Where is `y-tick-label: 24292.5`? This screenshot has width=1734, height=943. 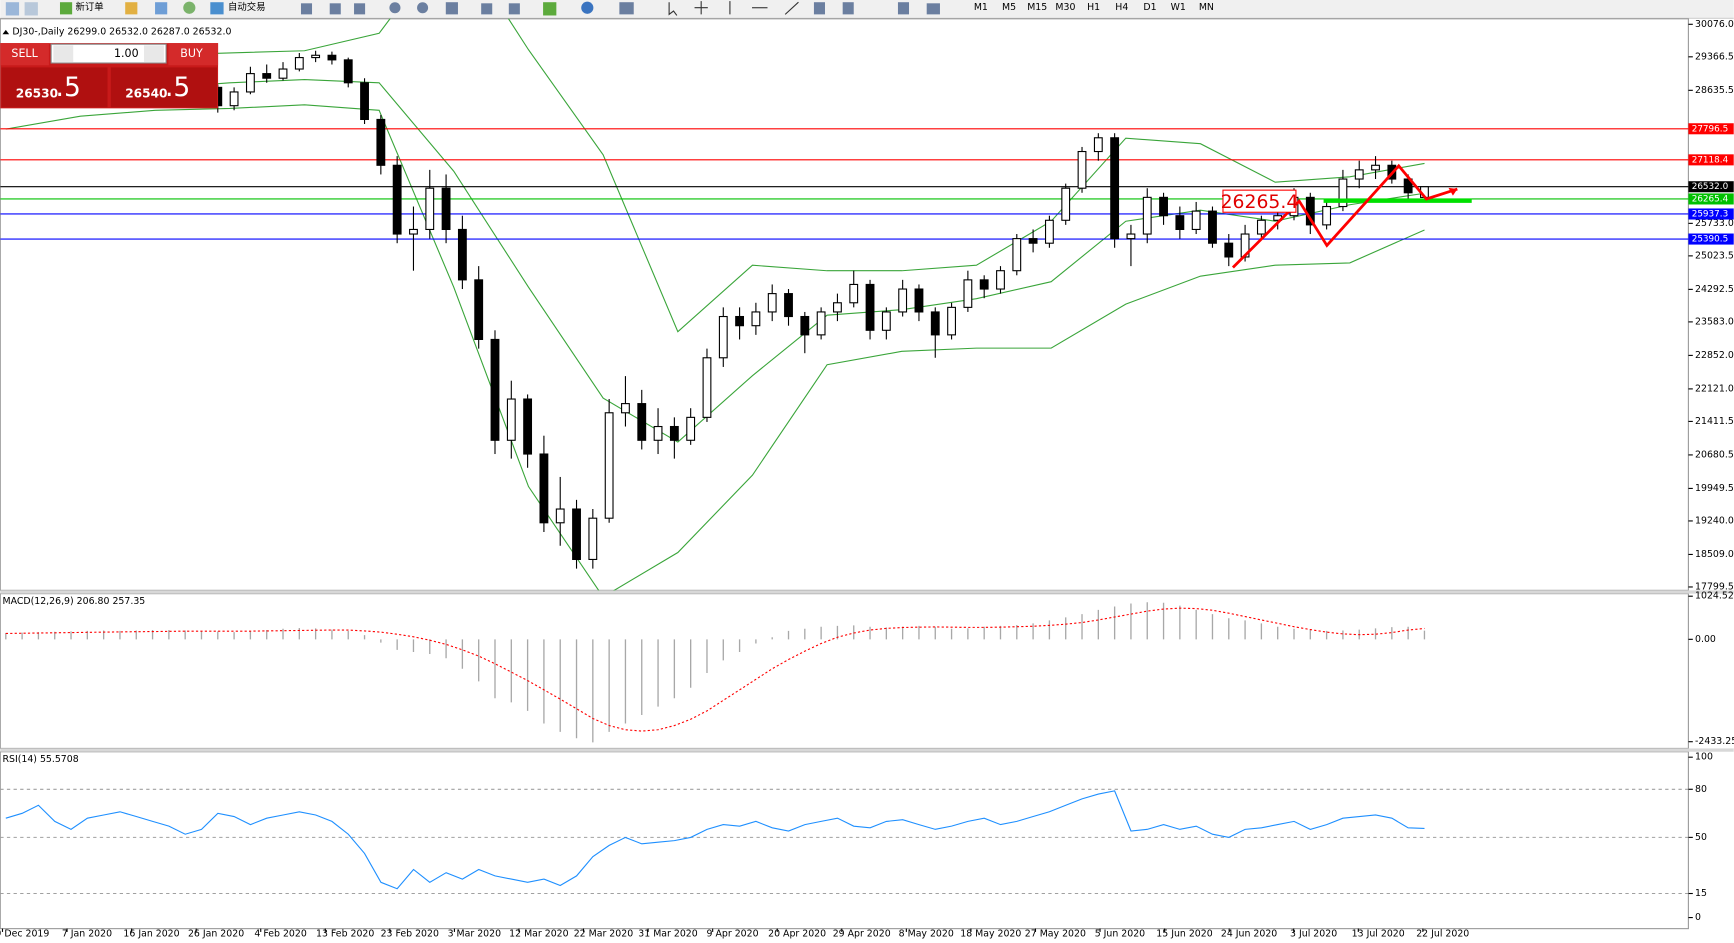 y-tick-label: 24292.5 is located at coordinates (1714, 289).